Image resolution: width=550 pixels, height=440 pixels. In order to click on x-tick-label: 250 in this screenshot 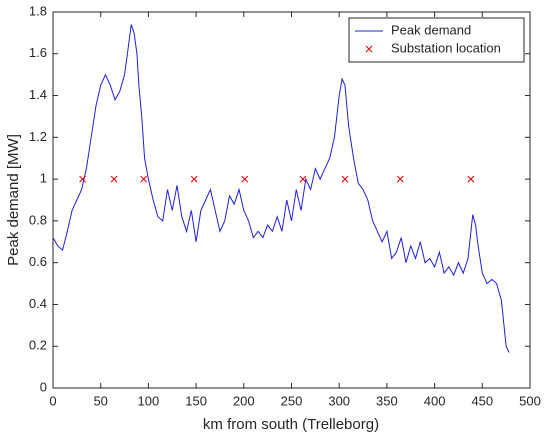, I will do `click(292, 400)`.